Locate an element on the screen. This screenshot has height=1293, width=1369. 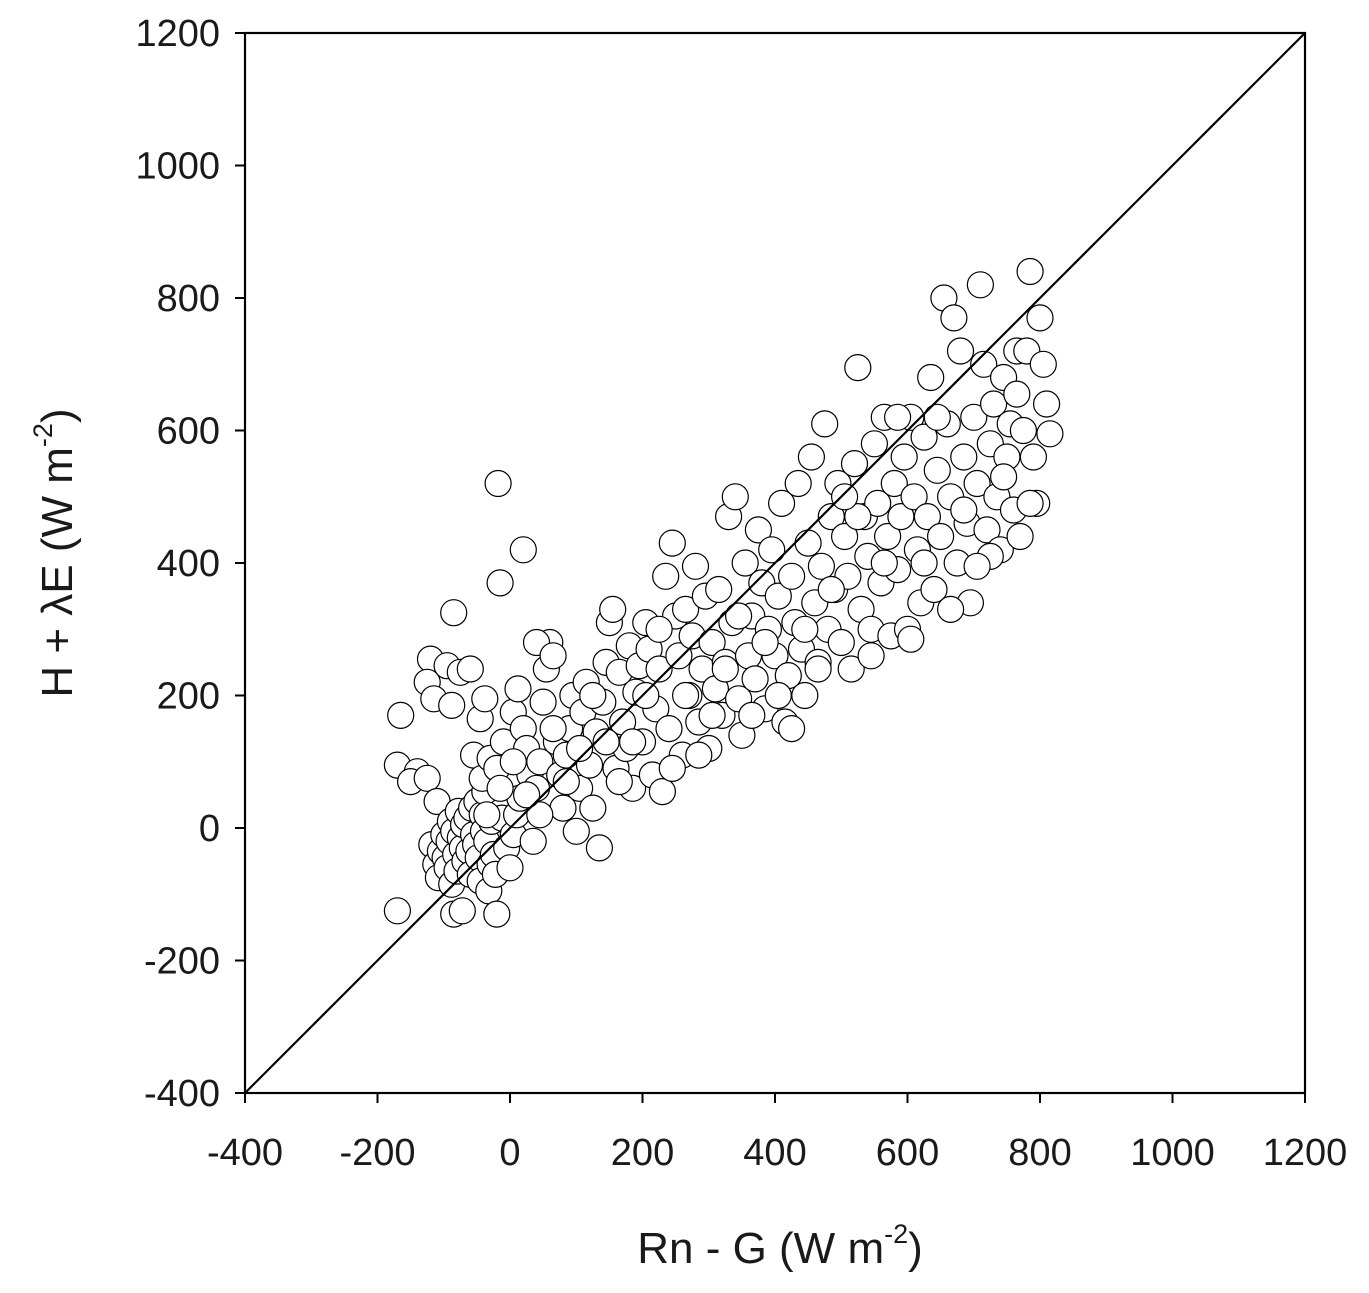
y-axis-title: H + λE (W m-2) is located at coordinates (55, 552).